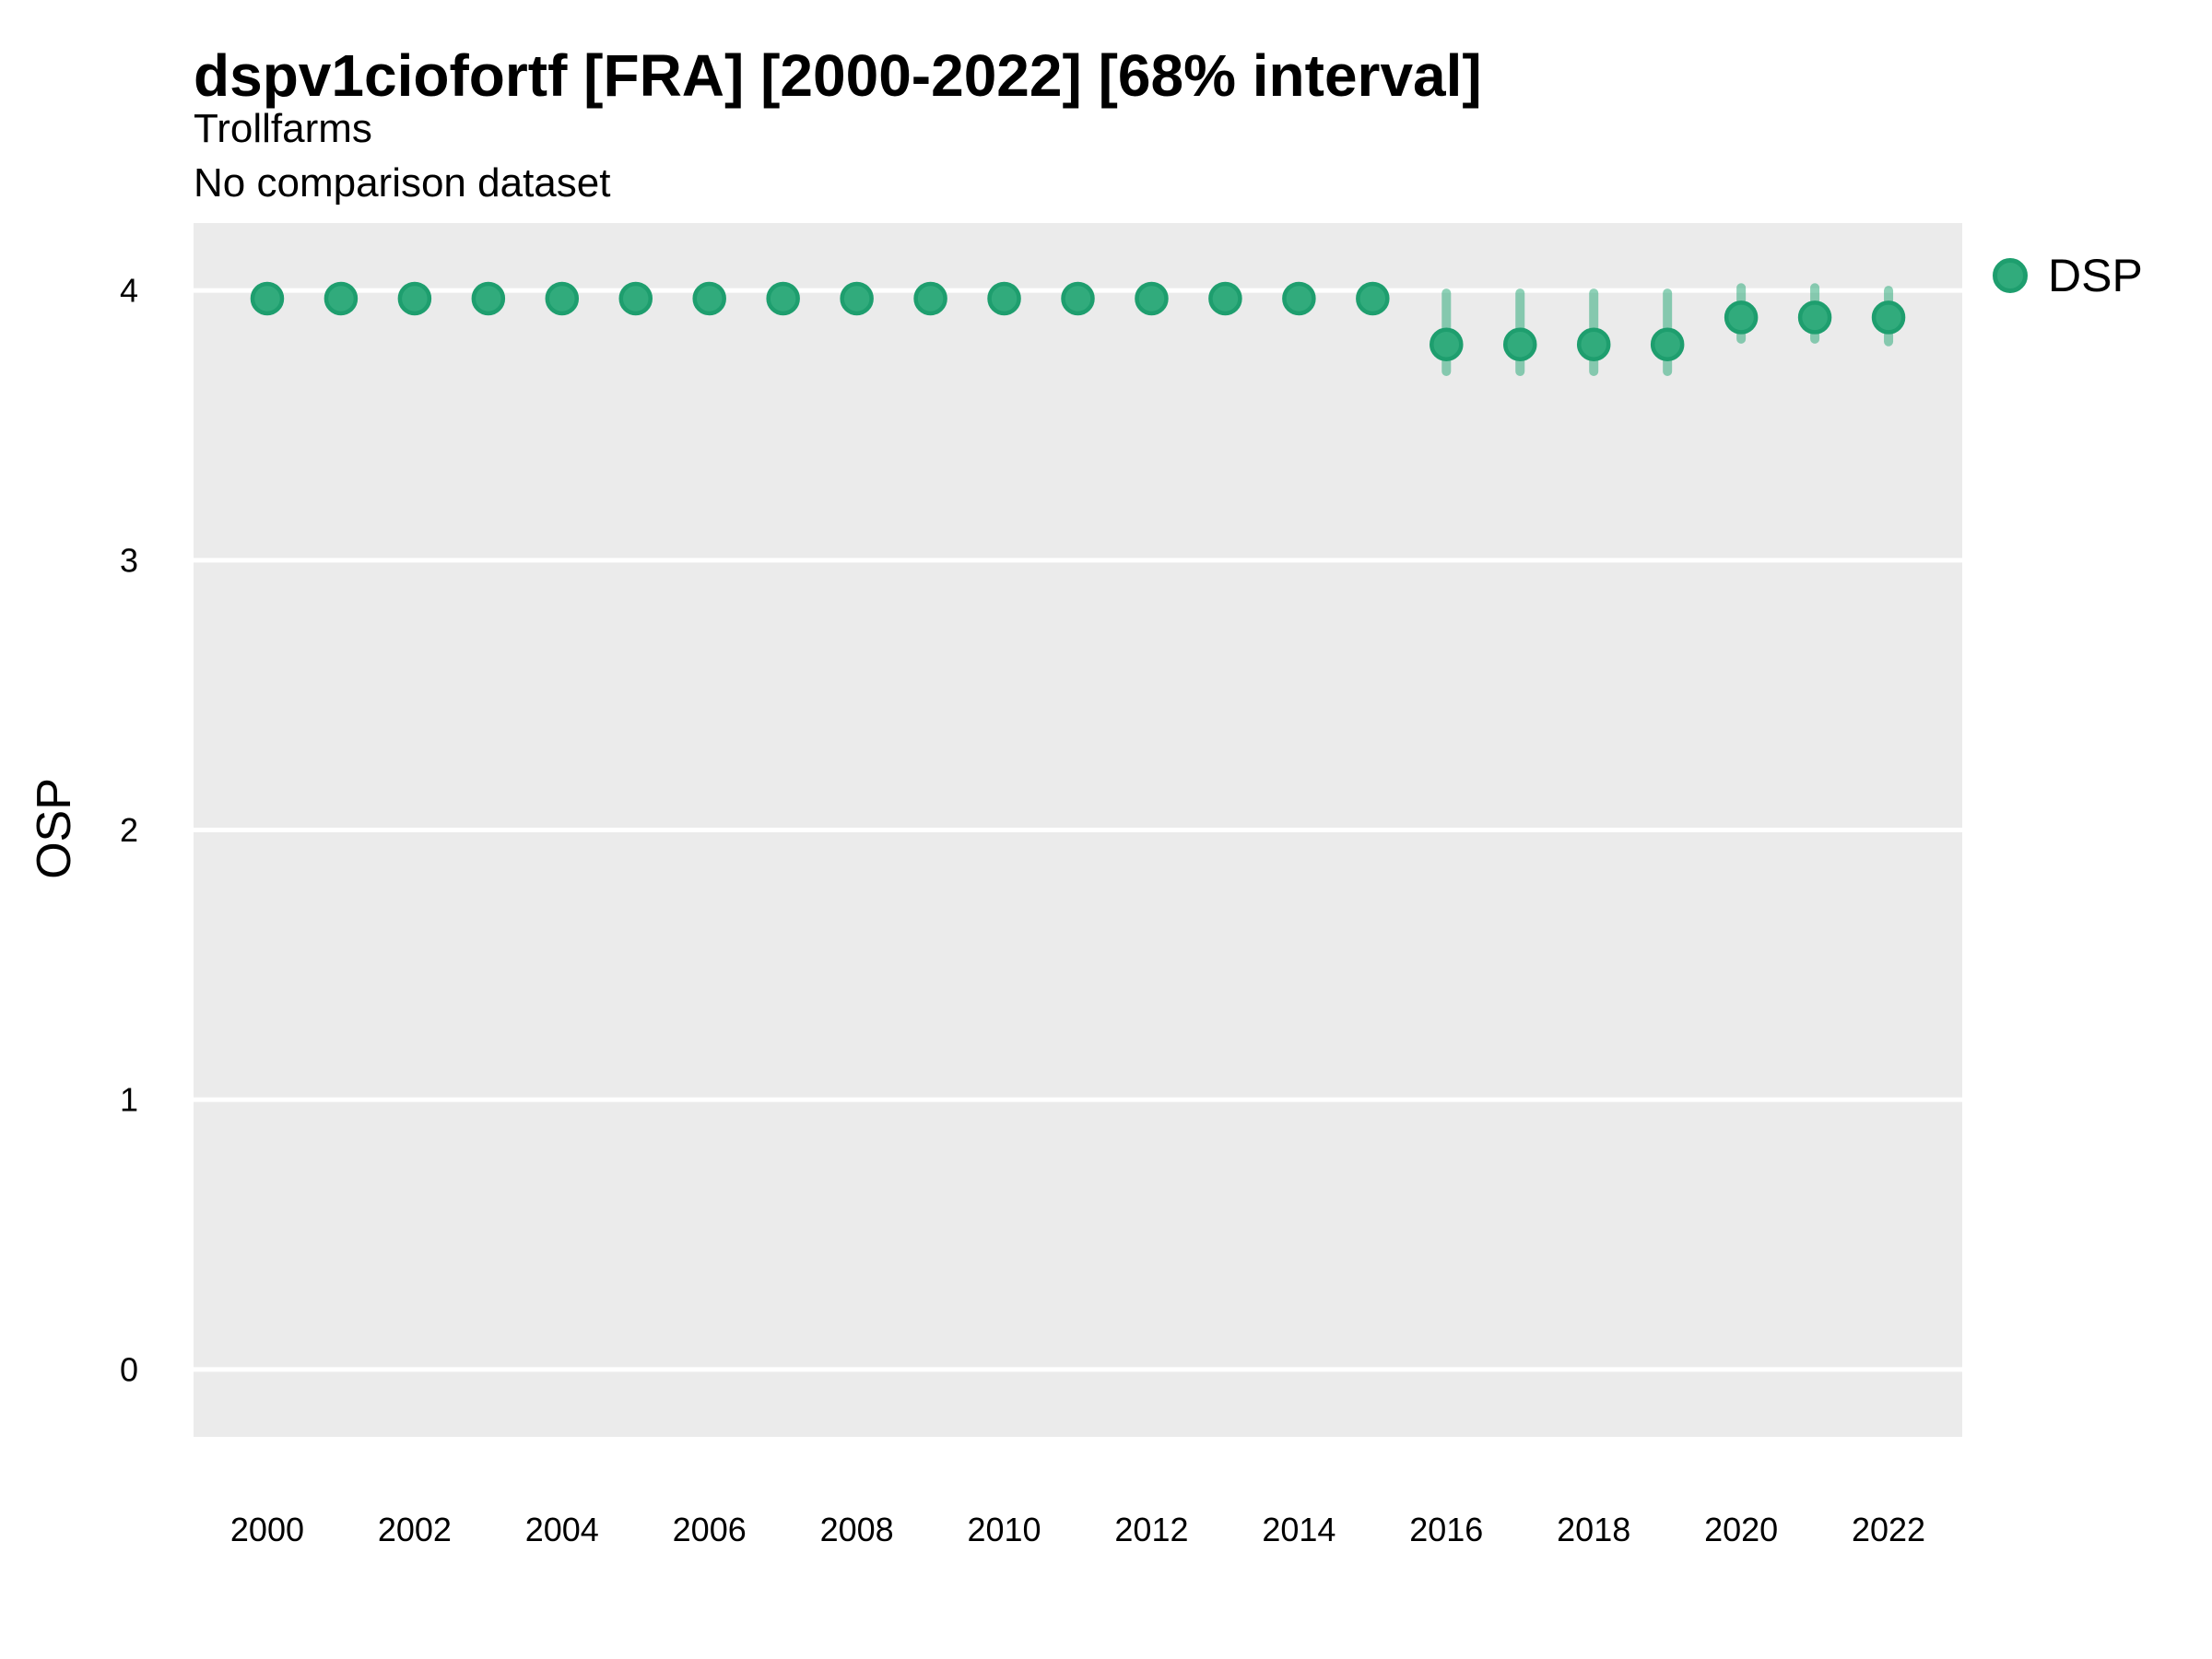 The height and width of the screenshot is (1659, 2212). I want to click on x-tick-label: 2006, so click(710, 1529).